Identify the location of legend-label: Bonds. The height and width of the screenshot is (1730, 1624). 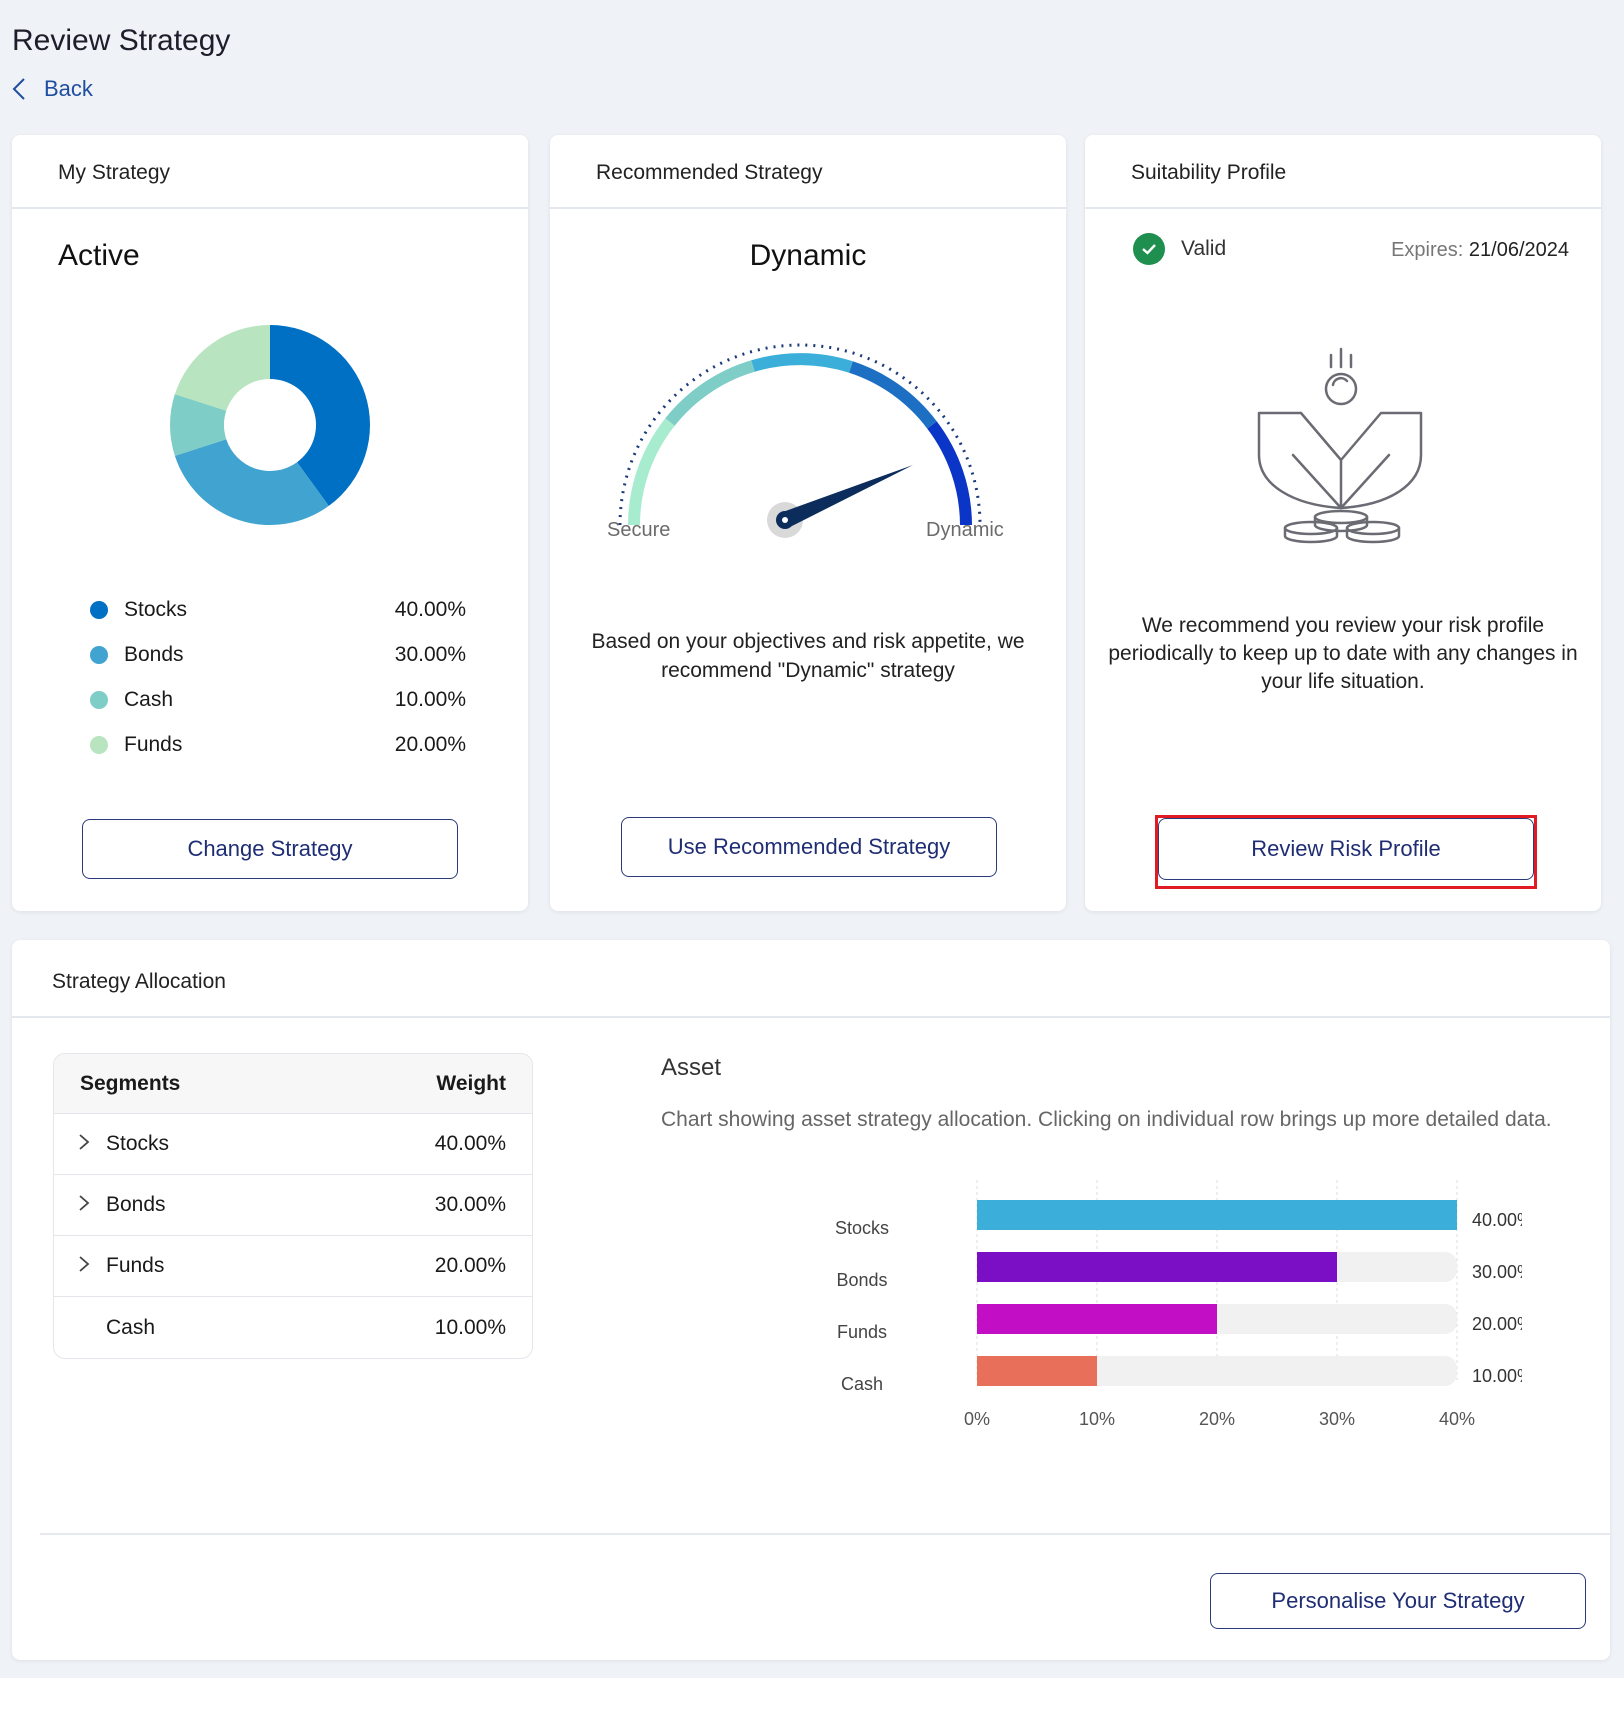
(154, 654).